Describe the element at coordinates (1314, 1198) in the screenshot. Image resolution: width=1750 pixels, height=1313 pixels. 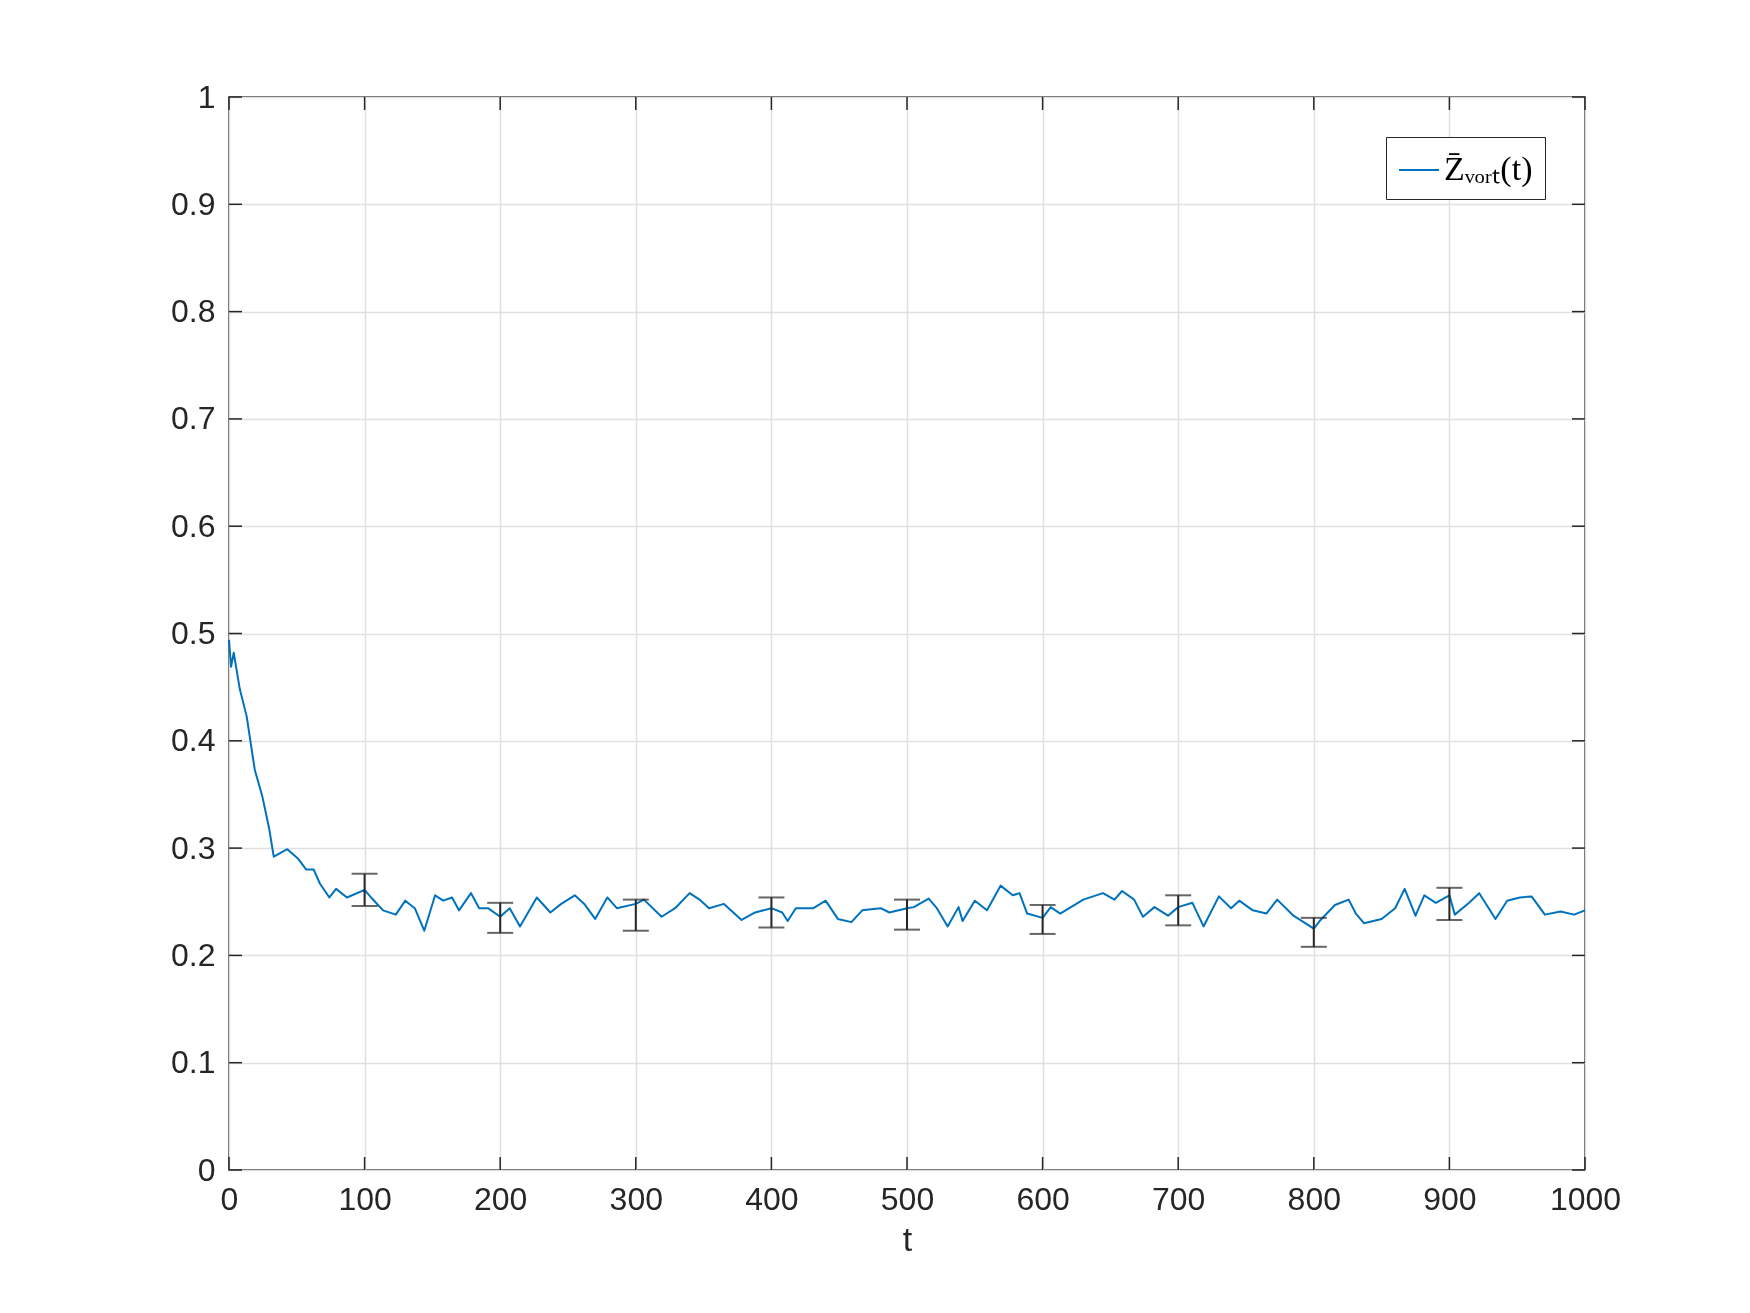
I see `x-tick-label: 800` at that location.